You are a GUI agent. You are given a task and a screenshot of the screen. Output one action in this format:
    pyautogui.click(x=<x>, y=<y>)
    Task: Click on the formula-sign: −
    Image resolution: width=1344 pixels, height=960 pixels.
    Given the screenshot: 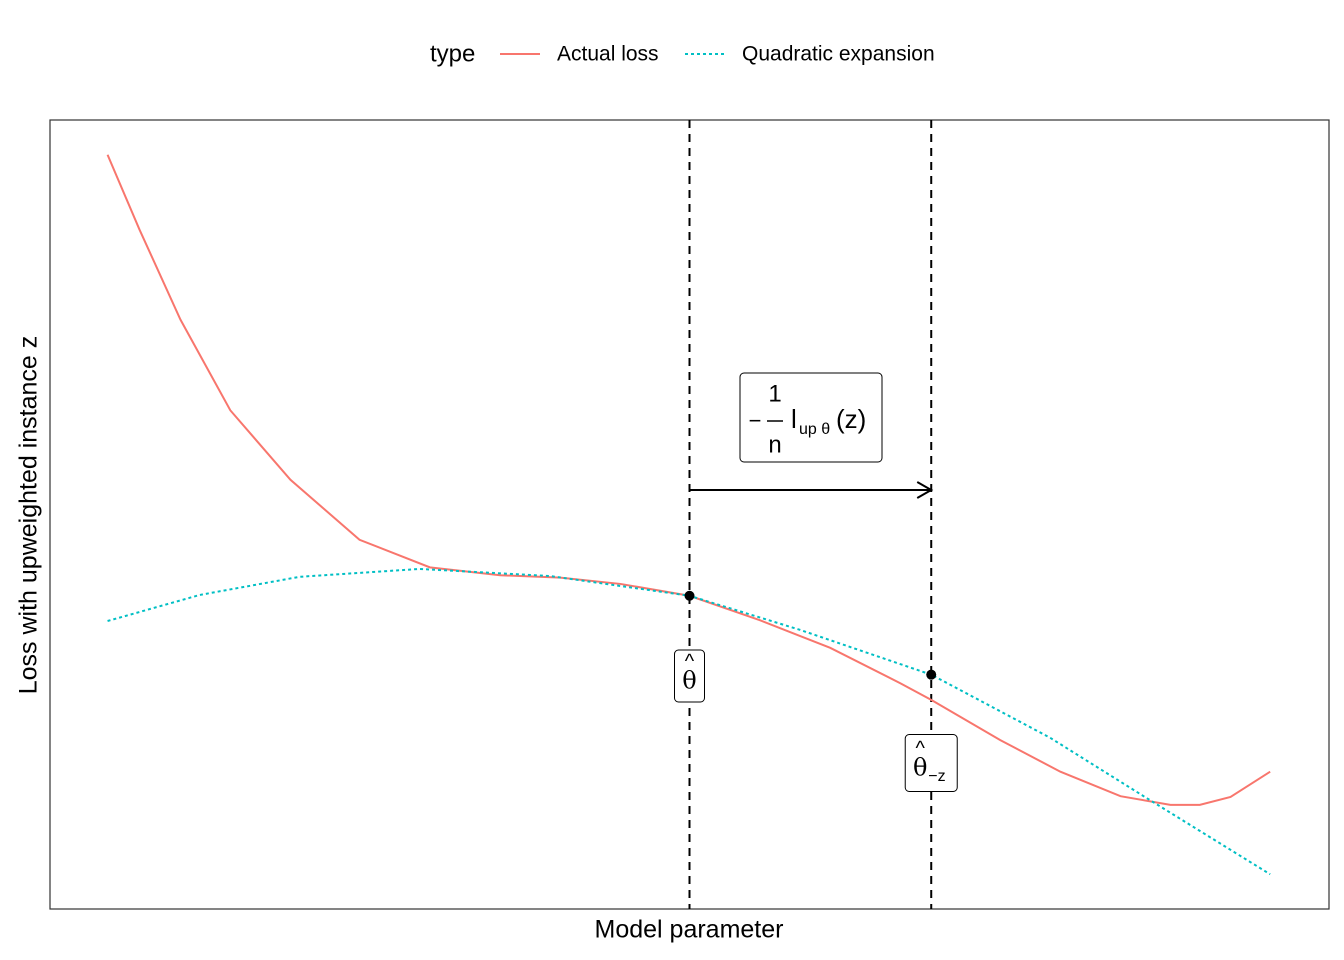 What is the action you would take?
    pyautogui.click(x=755, y=420)
    